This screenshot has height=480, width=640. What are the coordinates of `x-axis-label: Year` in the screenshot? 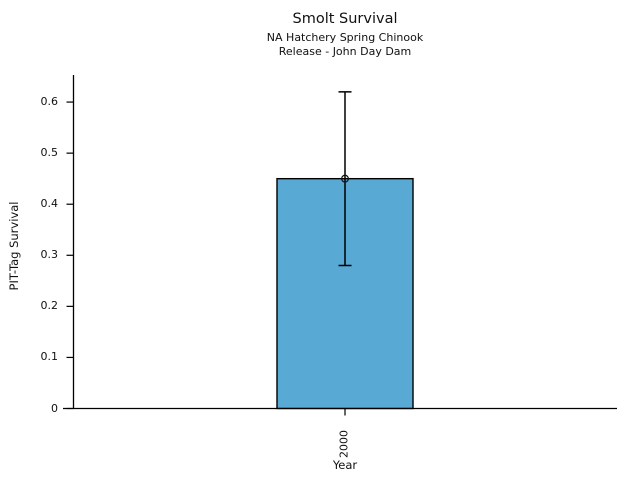 It's located at (345, 465).